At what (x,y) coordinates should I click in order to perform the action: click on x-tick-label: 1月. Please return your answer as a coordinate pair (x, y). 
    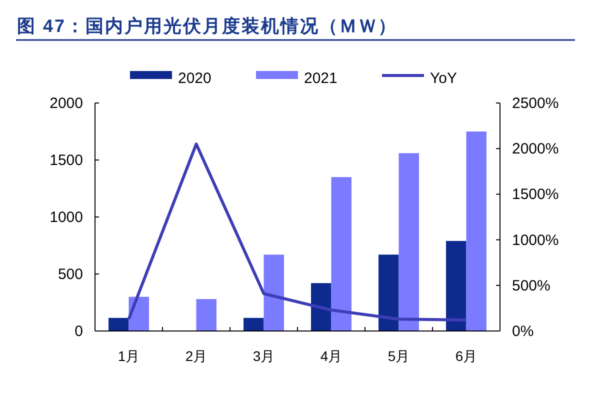
    Looking at the image, I should click on (129, 356).